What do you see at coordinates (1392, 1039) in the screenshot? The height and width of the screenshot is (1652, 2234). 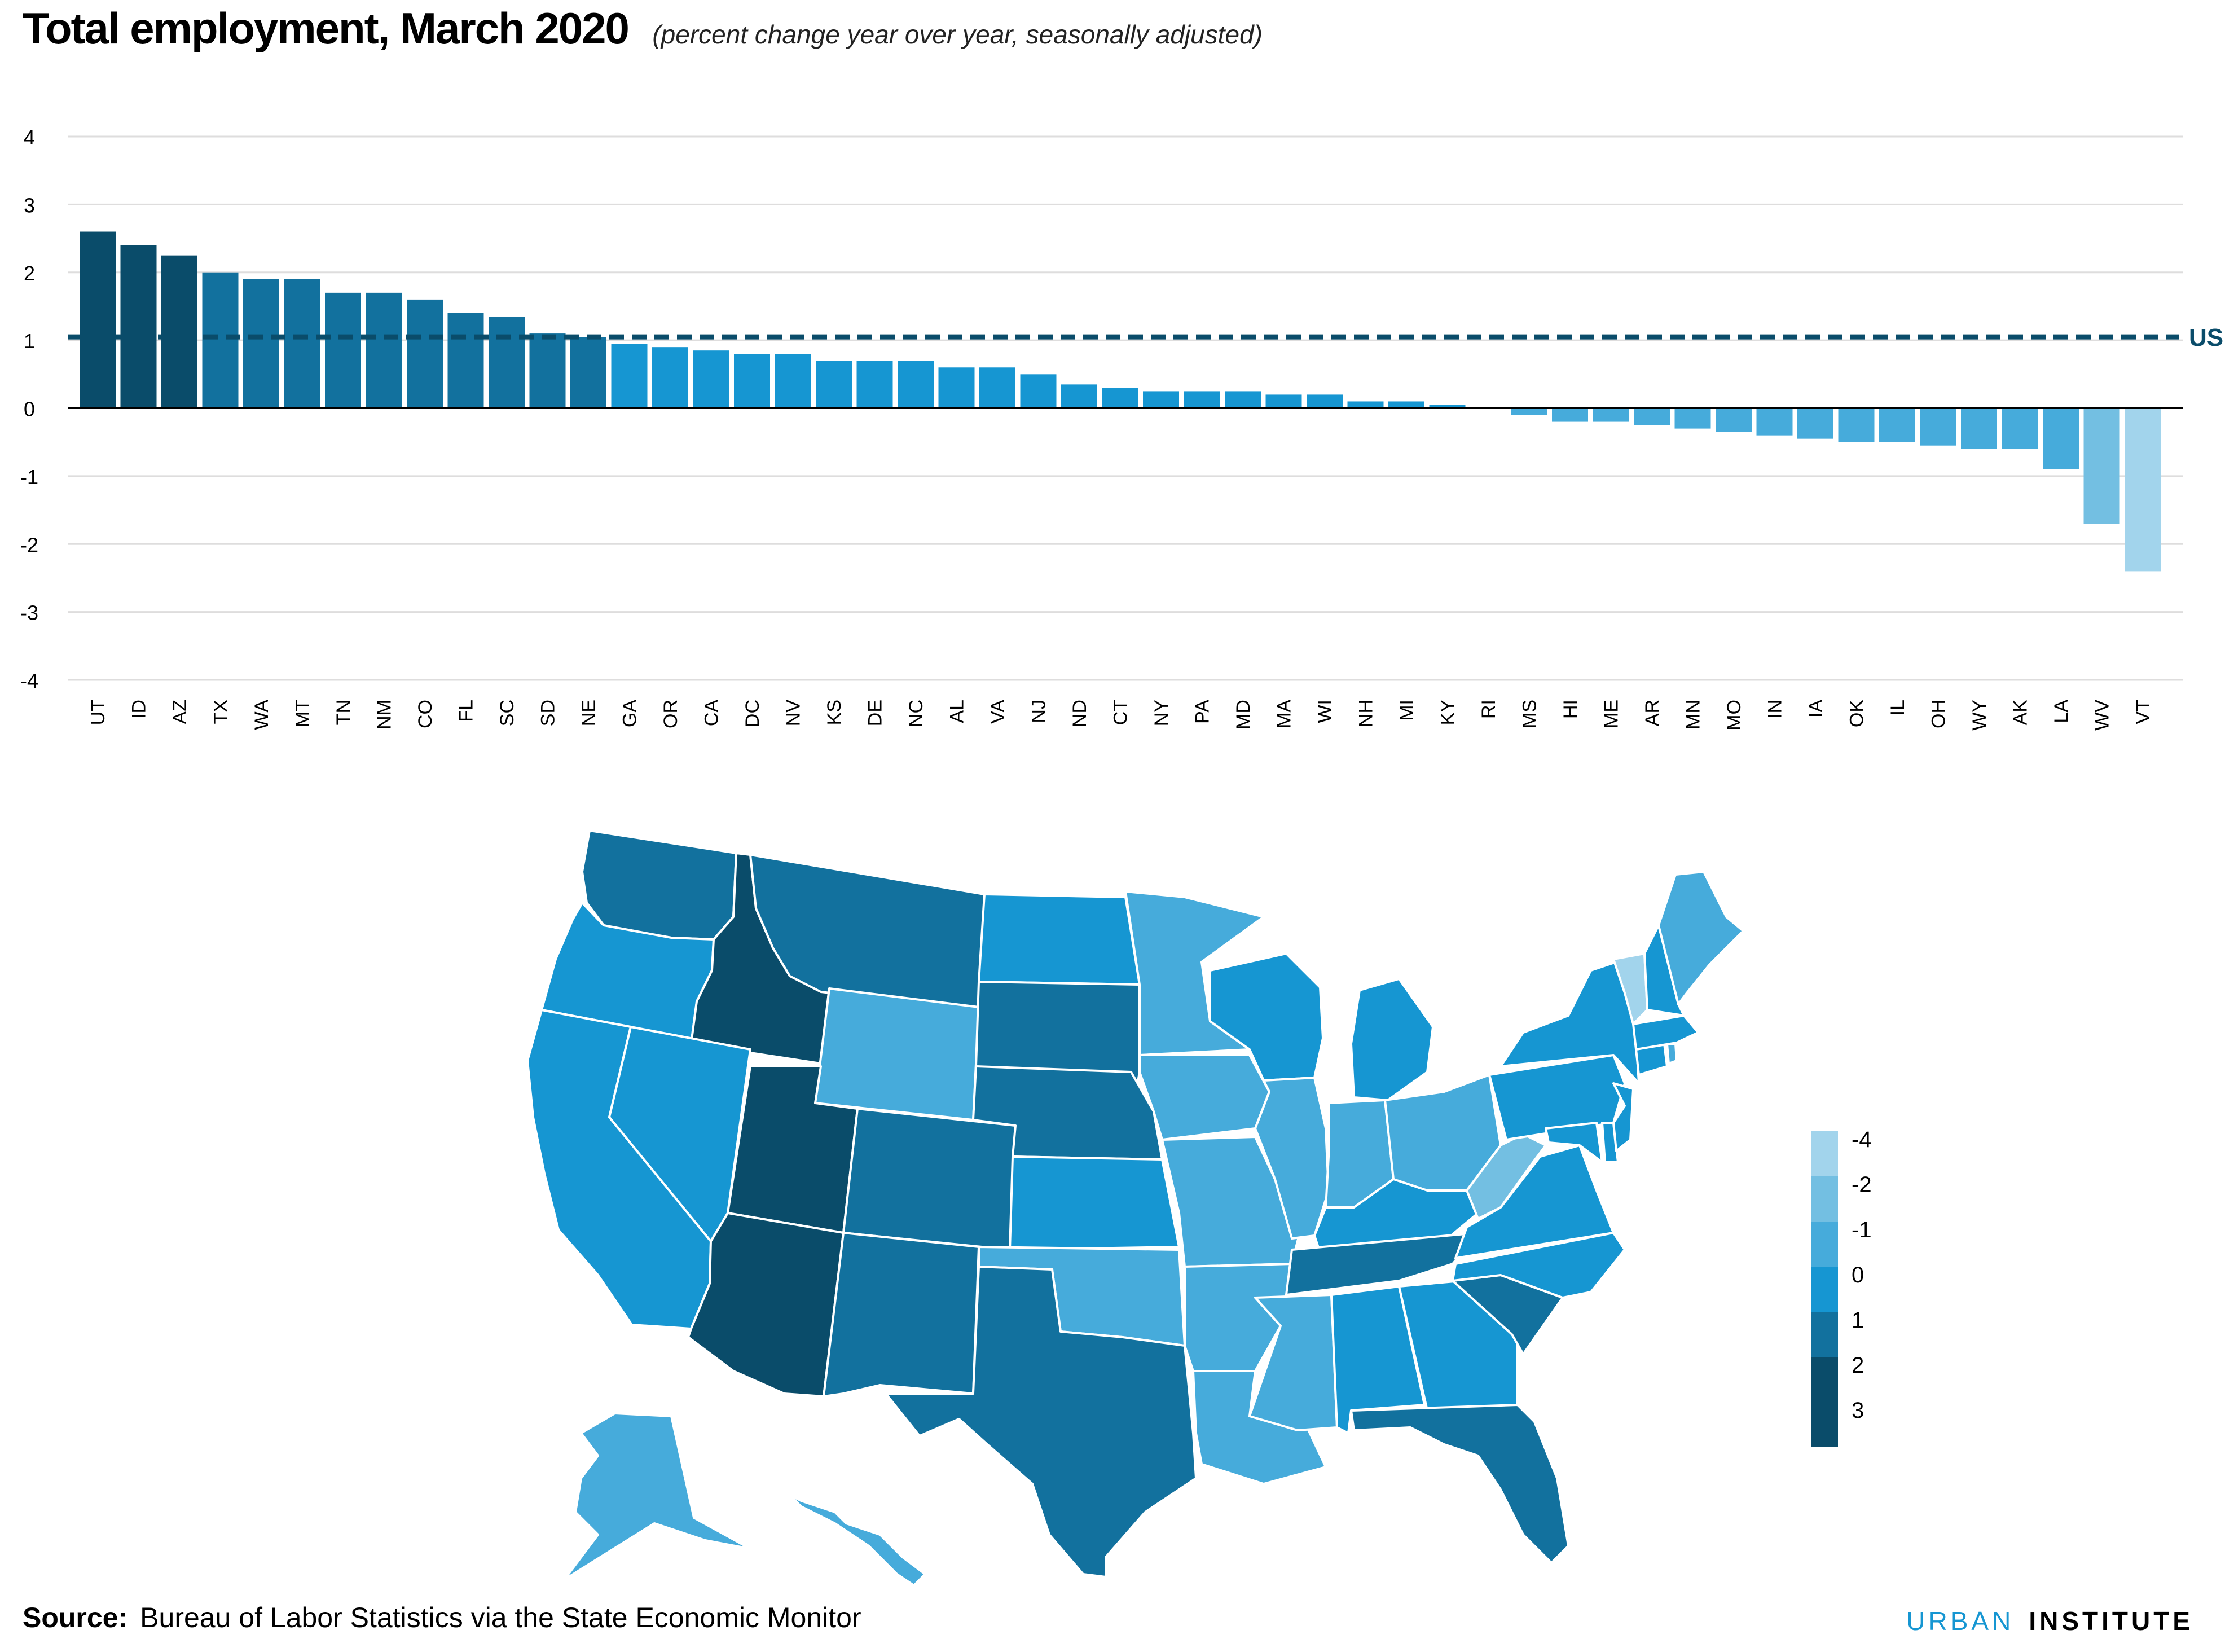 I see `state-MI` at bounding box center [1392, 1039].